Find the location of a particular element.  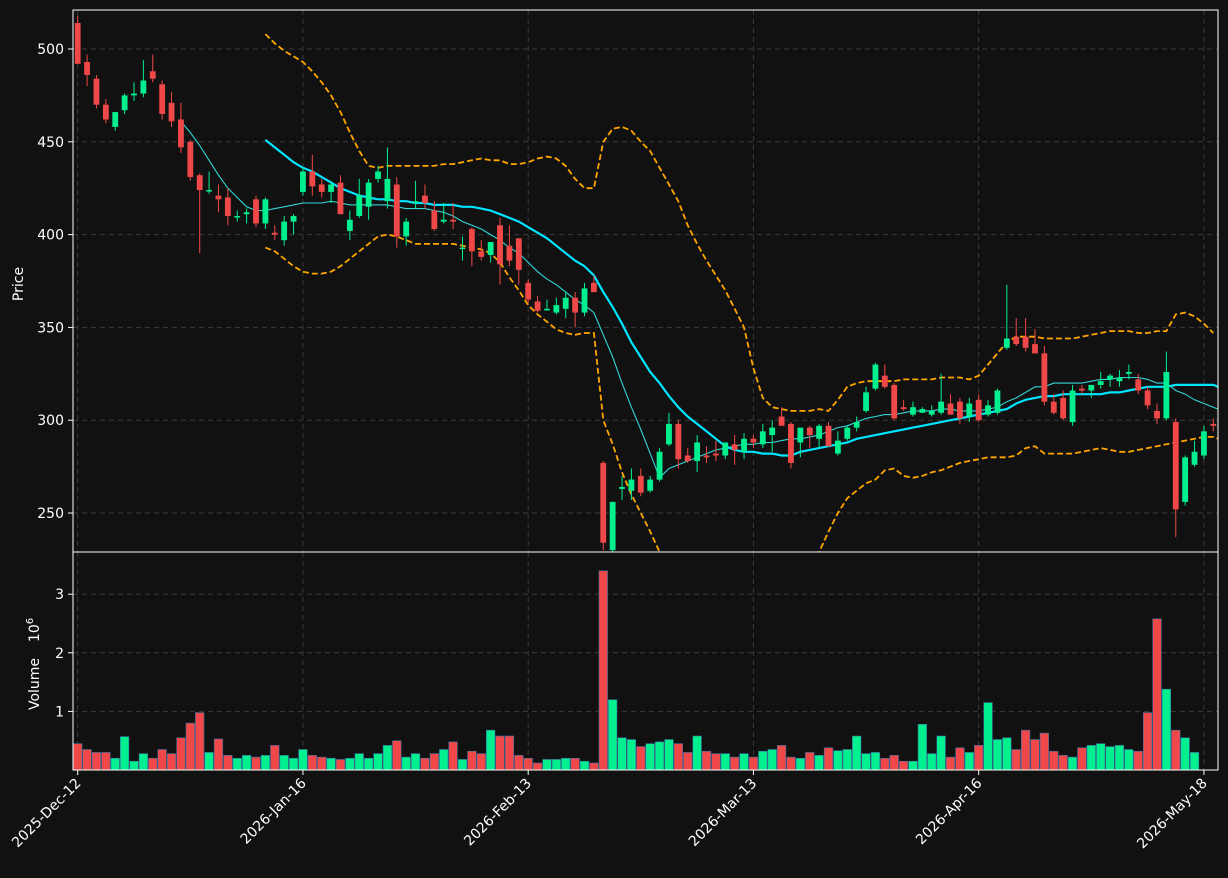

price-tick-label: 450 is located at coordinates (50, 143).